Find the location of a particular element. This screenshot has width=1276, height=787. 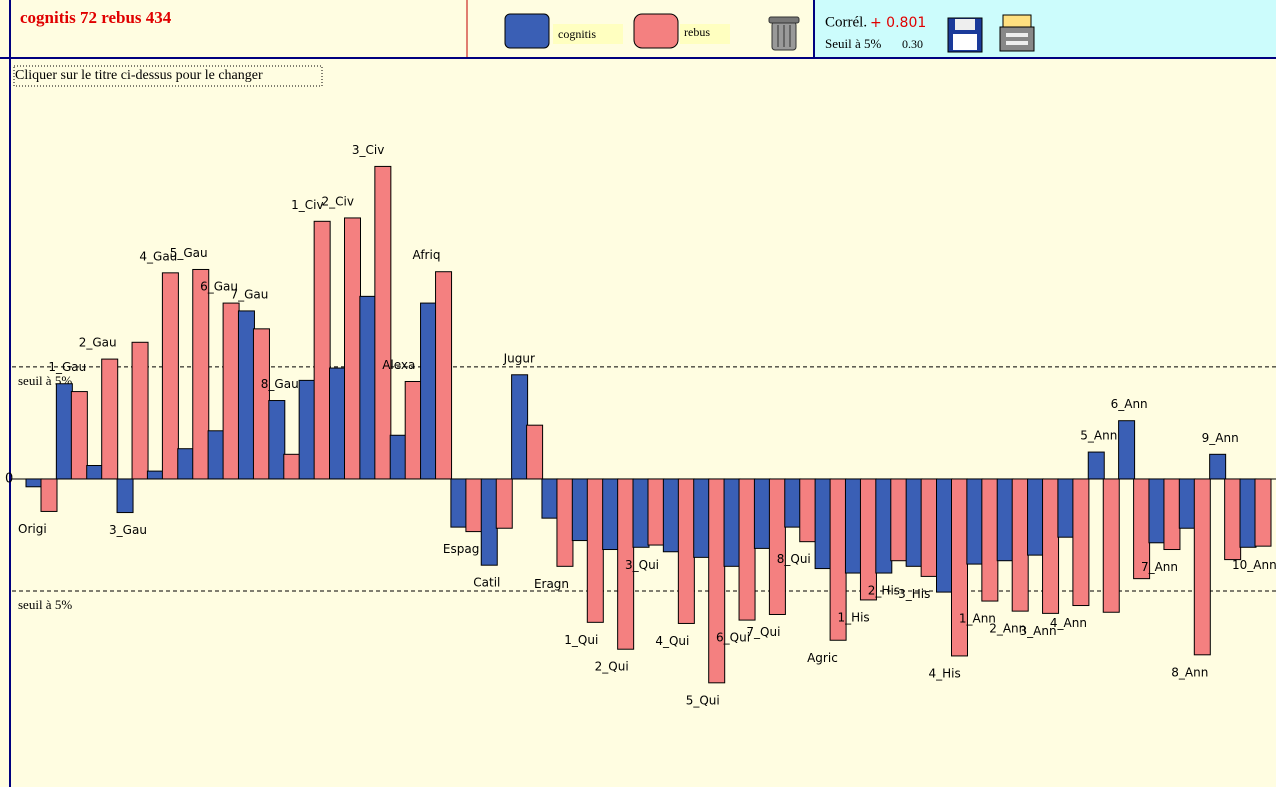

bar-label: 6_Gau is located at coordinates (219, 287).